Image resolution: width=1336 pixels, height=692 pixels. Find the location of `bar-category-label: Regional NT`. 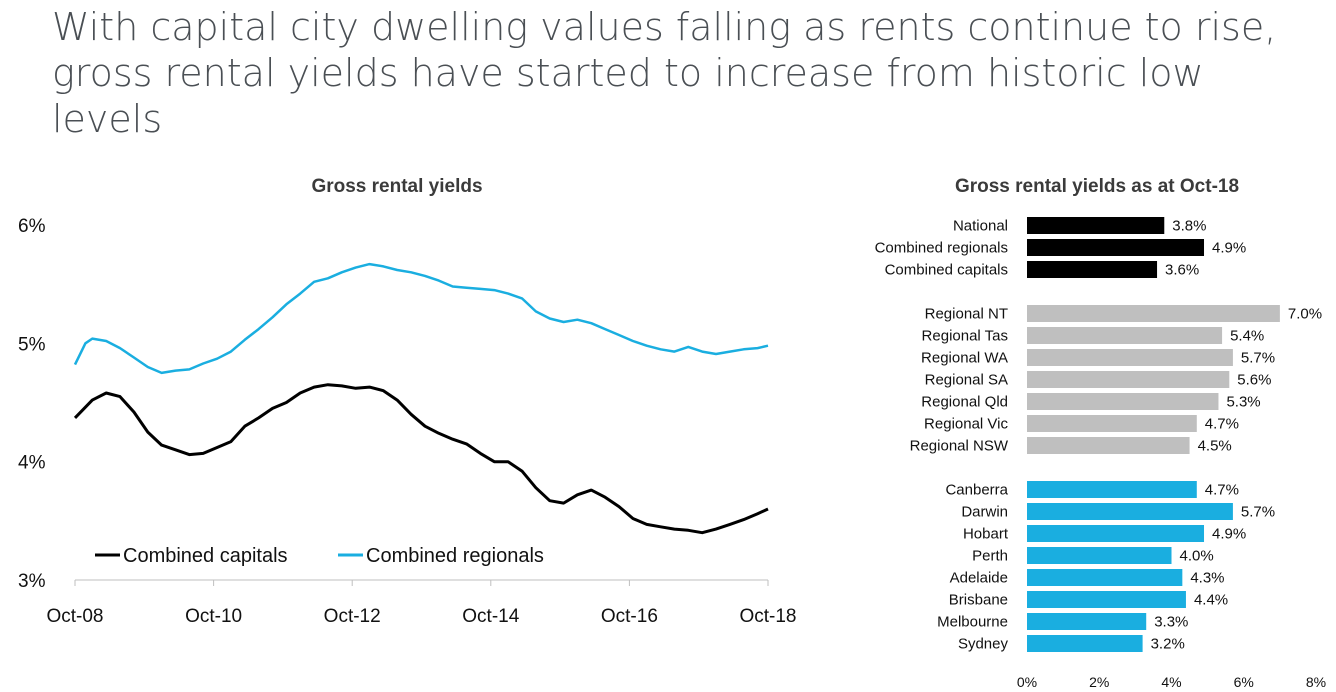

bar-category-label: Regional NT is located at coordinates (966, 314).